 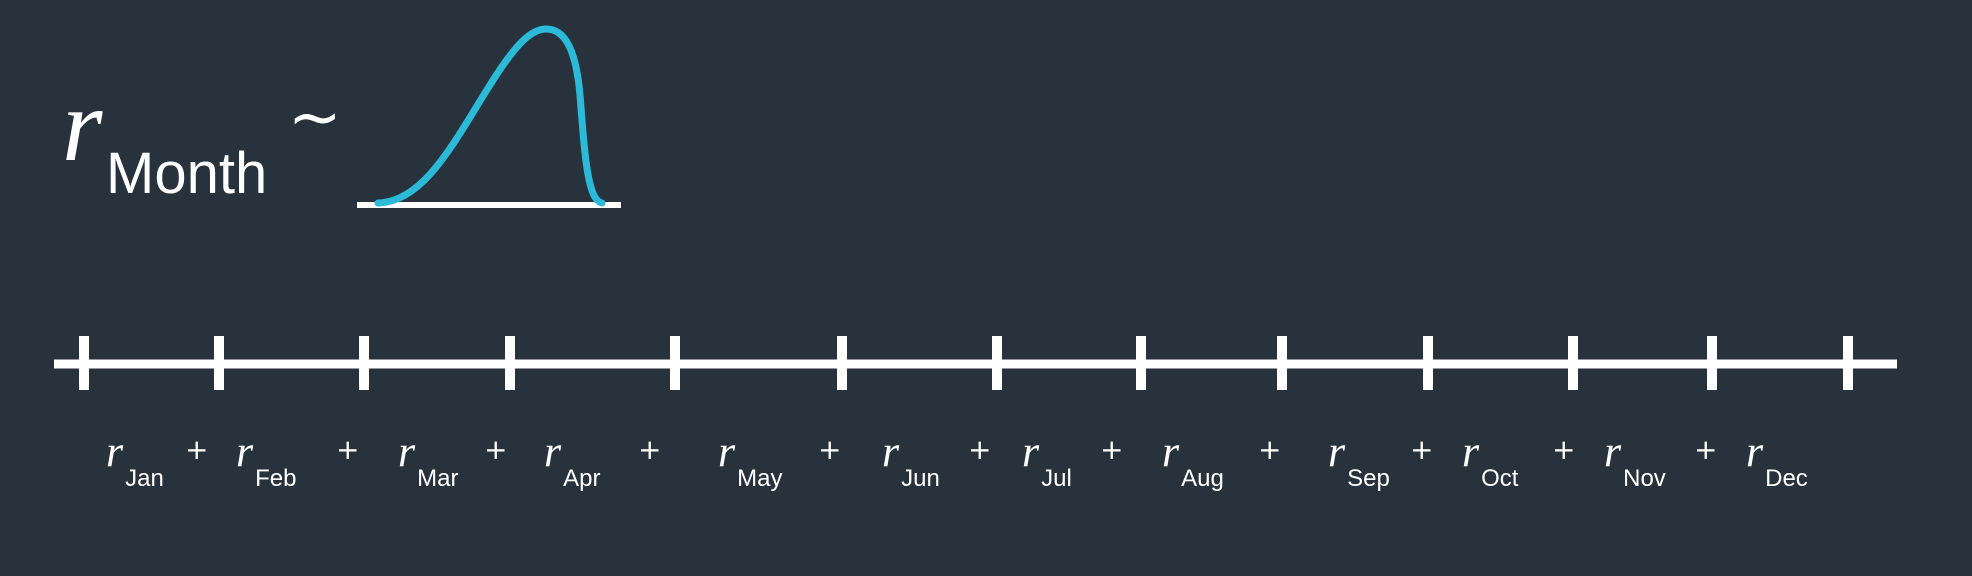 I want to click on term-jan: rJan, so click(x=135, y=460).